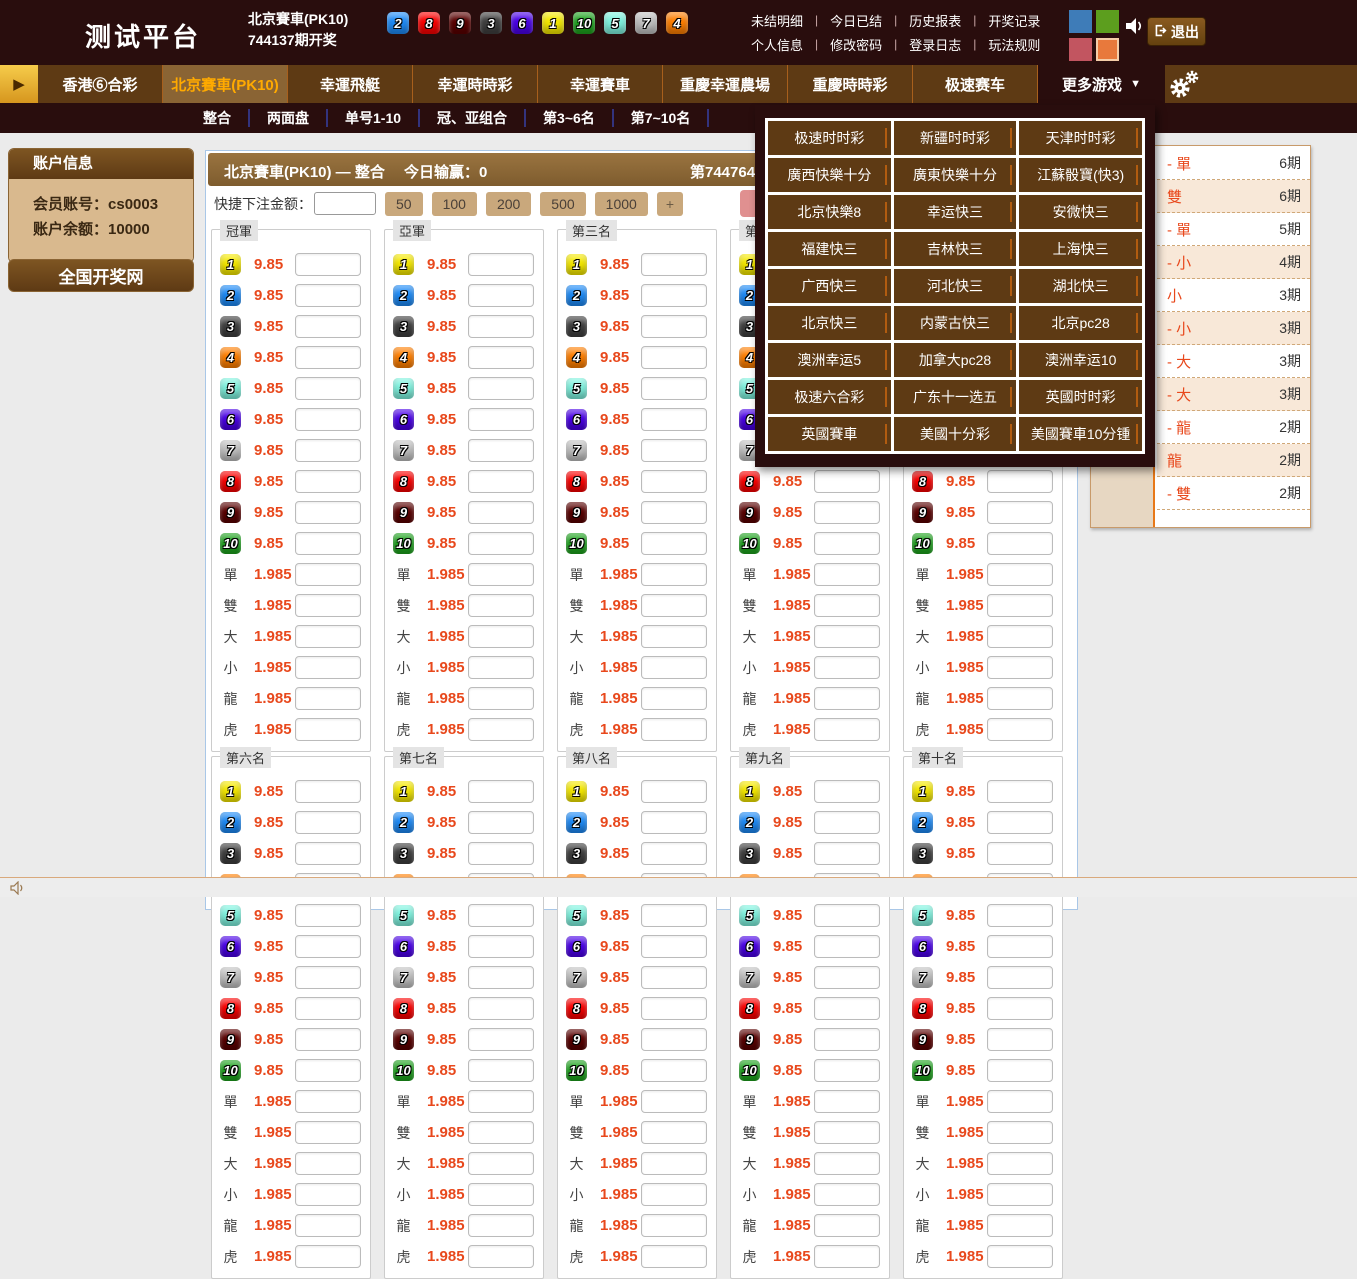 This screenshot has height=1279, width=1357. Describe the element at coordinates (955, 434) in the screenshot. I see `more-game-item-26: 美國十分彩` at that location.